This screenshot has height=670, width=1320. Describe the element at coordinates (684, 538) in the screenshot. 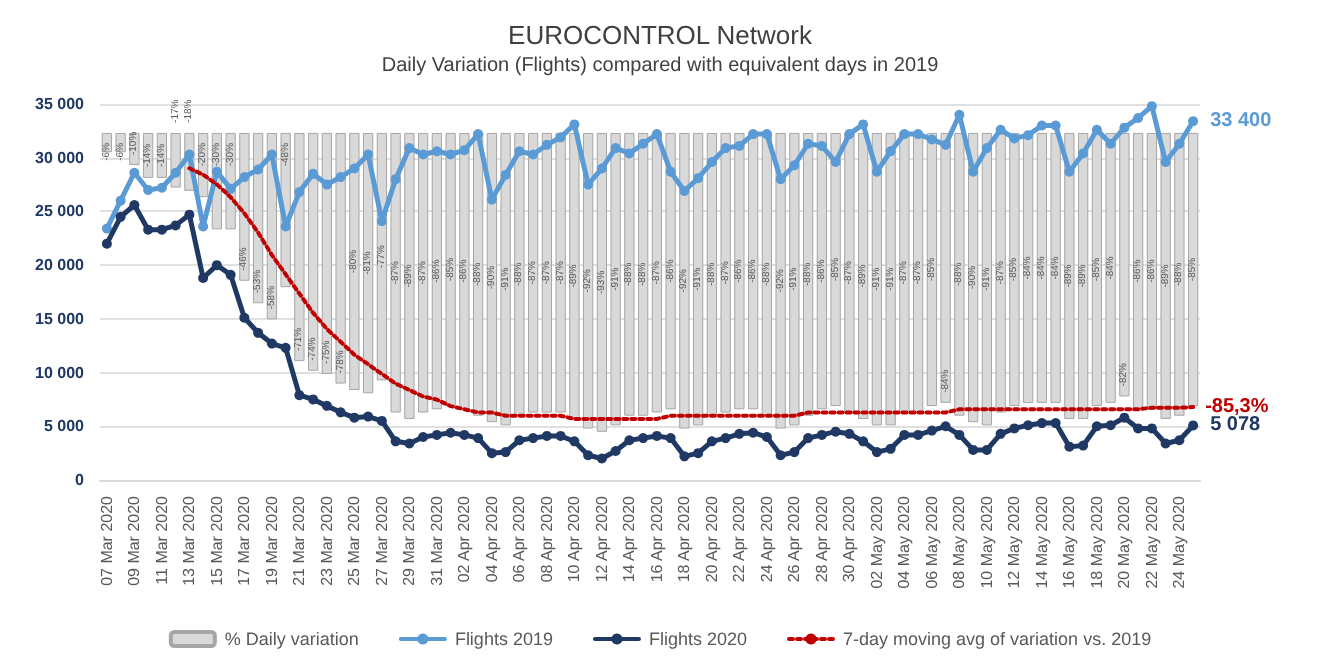

I see `x-tick-label: 18 Apr 2020` at that location.